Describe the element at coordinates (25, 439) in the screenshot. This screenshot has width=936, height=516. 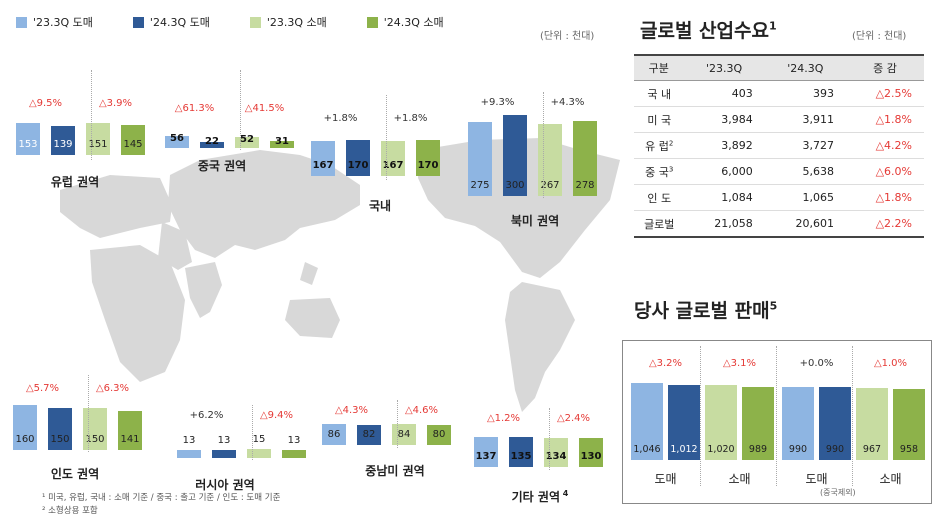
I see `bar-value-label: 160` at that location.